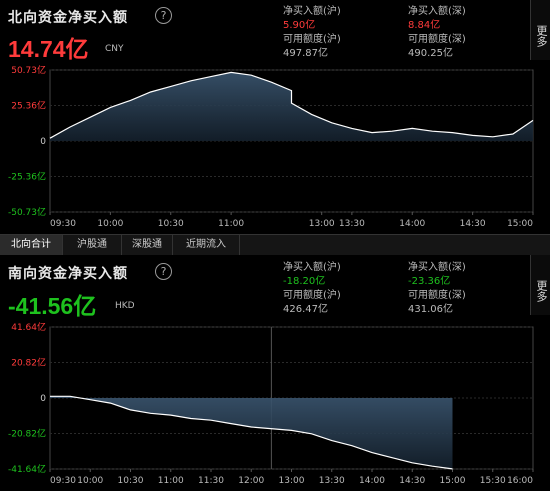 This screenshot has width=550, height=491. Describe the element at coordinates (520, 481) in the screenshot. I see `x-tick-label: 16:00` at that location.